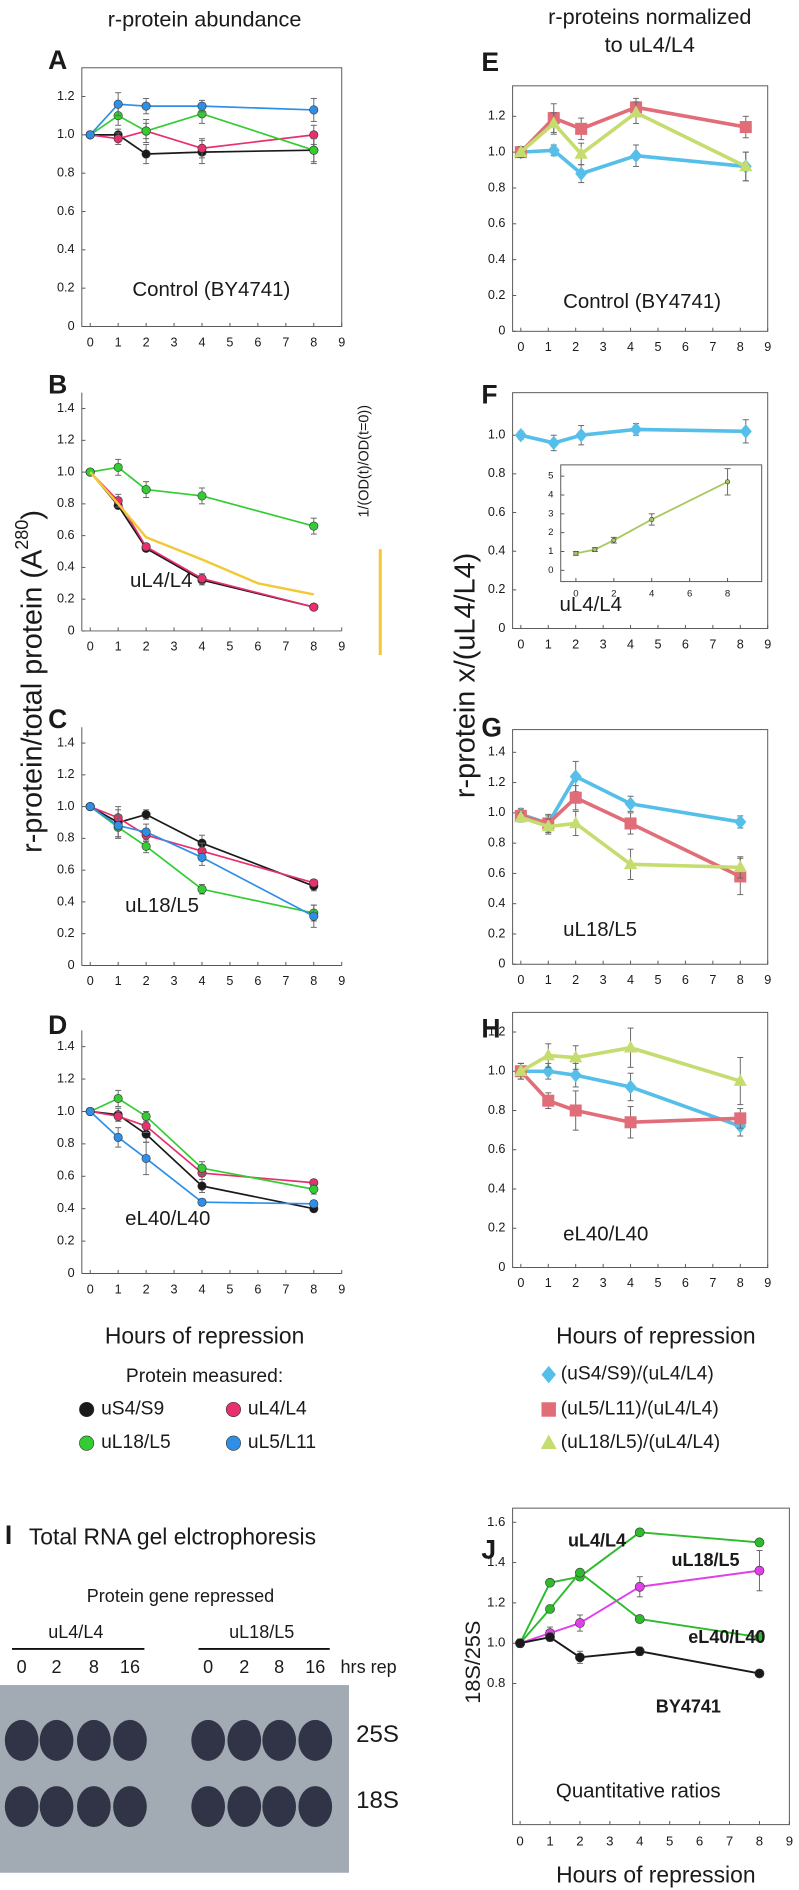 This screenshot has width=799, height=1890. What do you see at coordinates (550, 476) in the screenshot?
I see `y-tick-label: 5` at bounding box center [550, 476].